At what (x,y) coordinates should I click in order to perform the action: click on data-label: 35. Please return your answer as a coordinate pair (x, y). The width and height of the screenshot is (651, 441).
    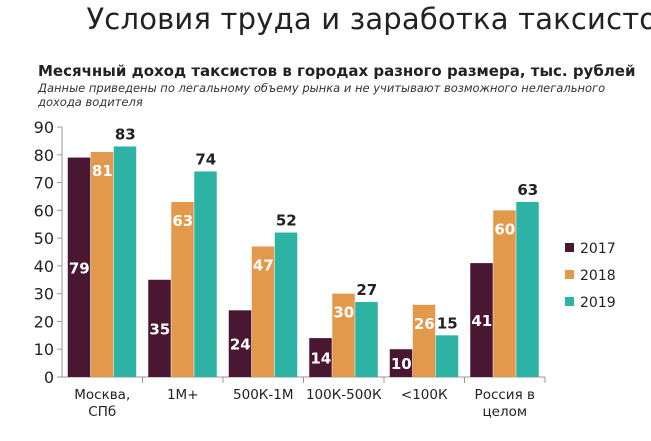
    Looking at the image, I should click on (159, 329).